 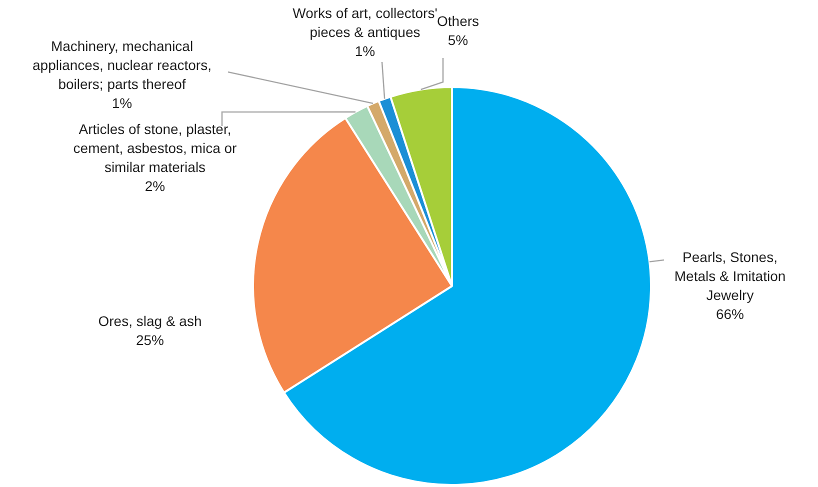 What do you see at coordinates (122, 65) in the screenshot?
I see `slice-label: Machinery, mechanical appliances, nuclear reactors, boilers; parts thereof` at bounding box center [122, 65].